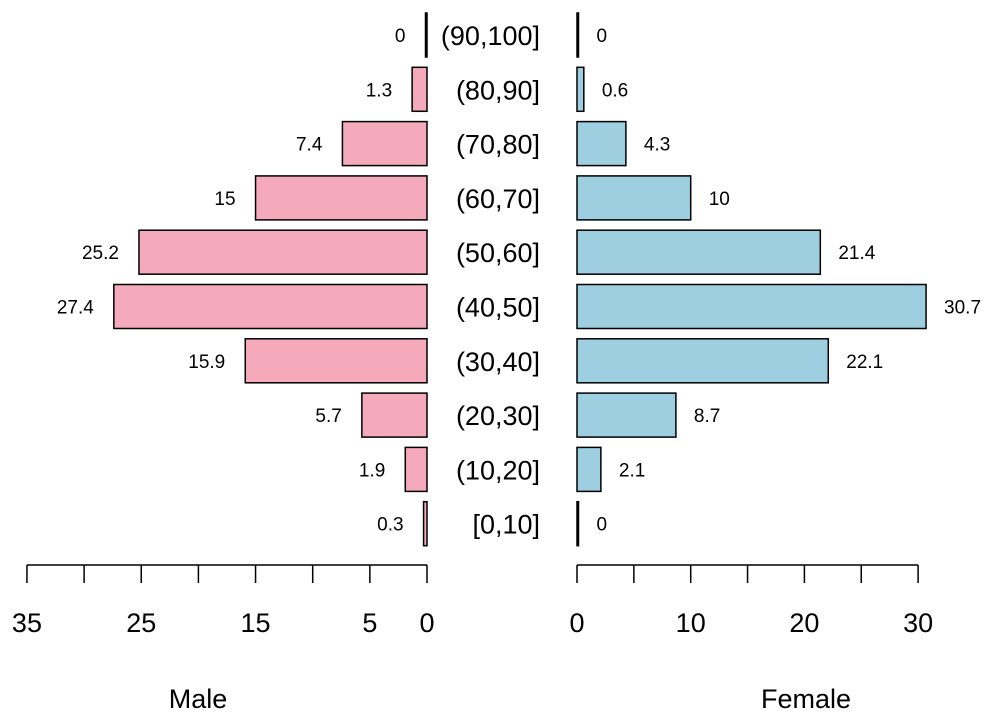 This screenshot has width=1000, height=720. I want to click on female-value-label: 22.1, so click(864, 362).